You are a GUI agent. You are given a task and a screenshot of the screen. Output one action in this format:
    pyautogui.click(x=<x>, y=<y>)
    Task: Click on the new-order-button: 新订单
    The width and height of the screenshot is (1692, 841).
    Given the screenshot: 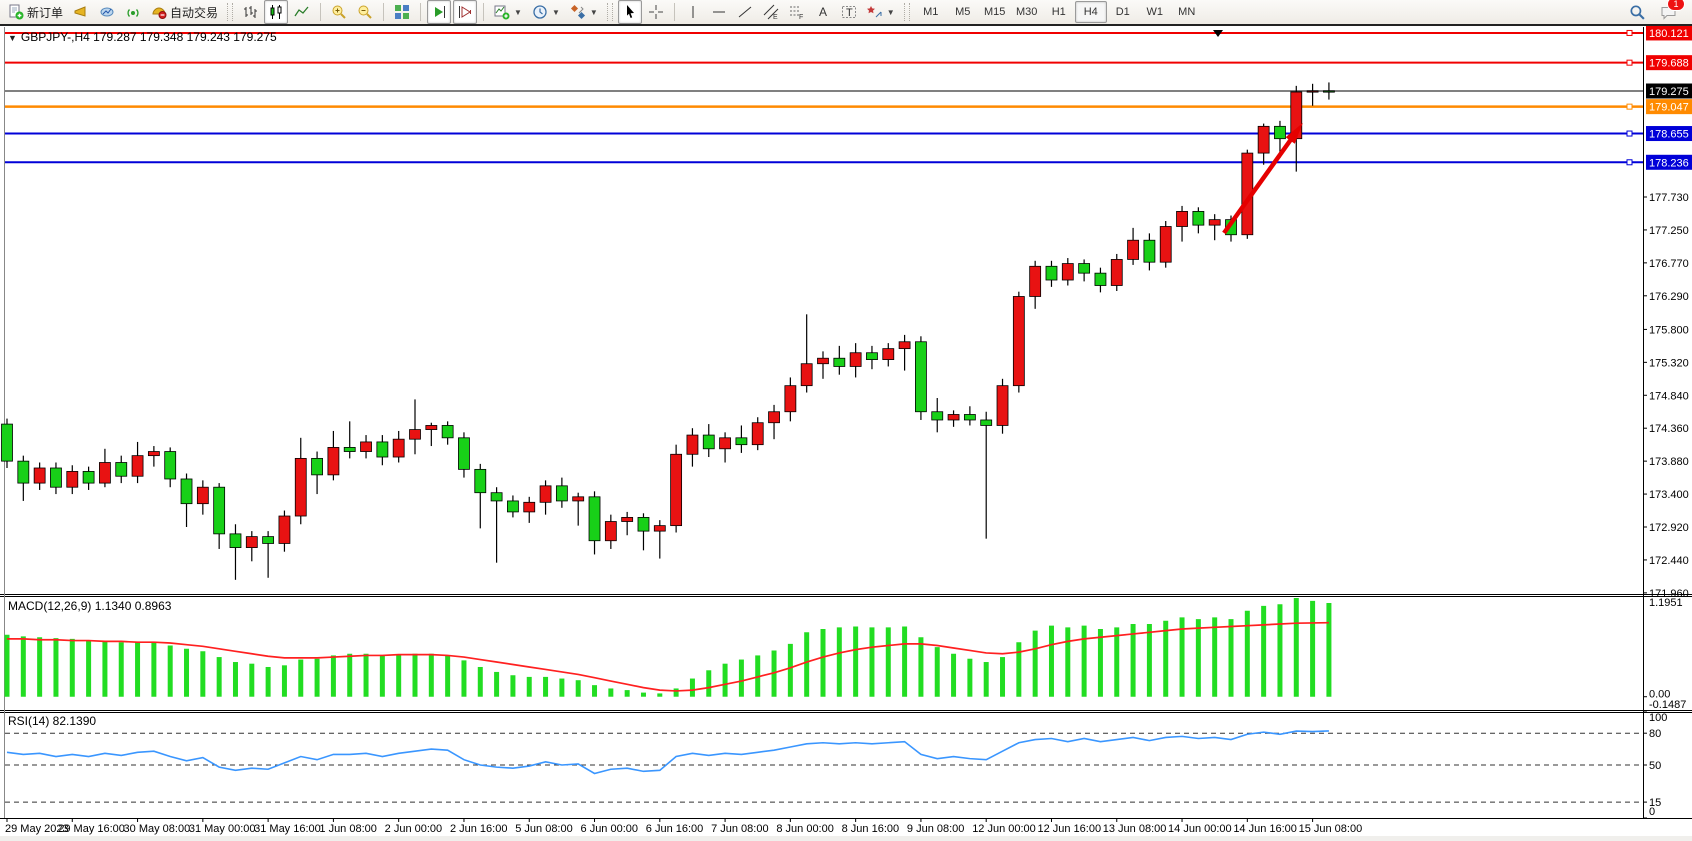 What is the action you would take?
    pyautogui.click(x=35, y=12)
    